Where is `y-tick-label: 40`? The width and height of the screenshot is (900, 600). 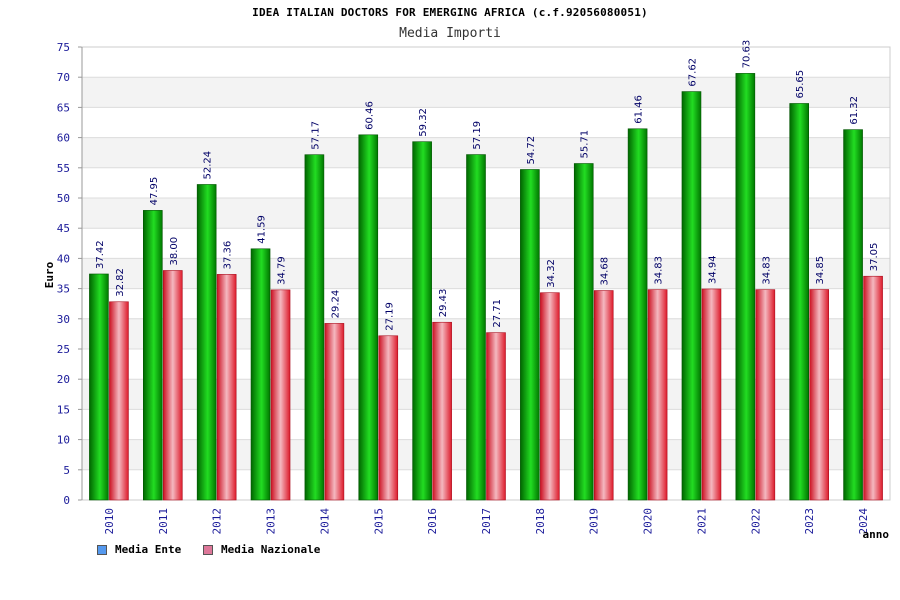 y-tick-label: 40 is located at coordinates (63, 258).